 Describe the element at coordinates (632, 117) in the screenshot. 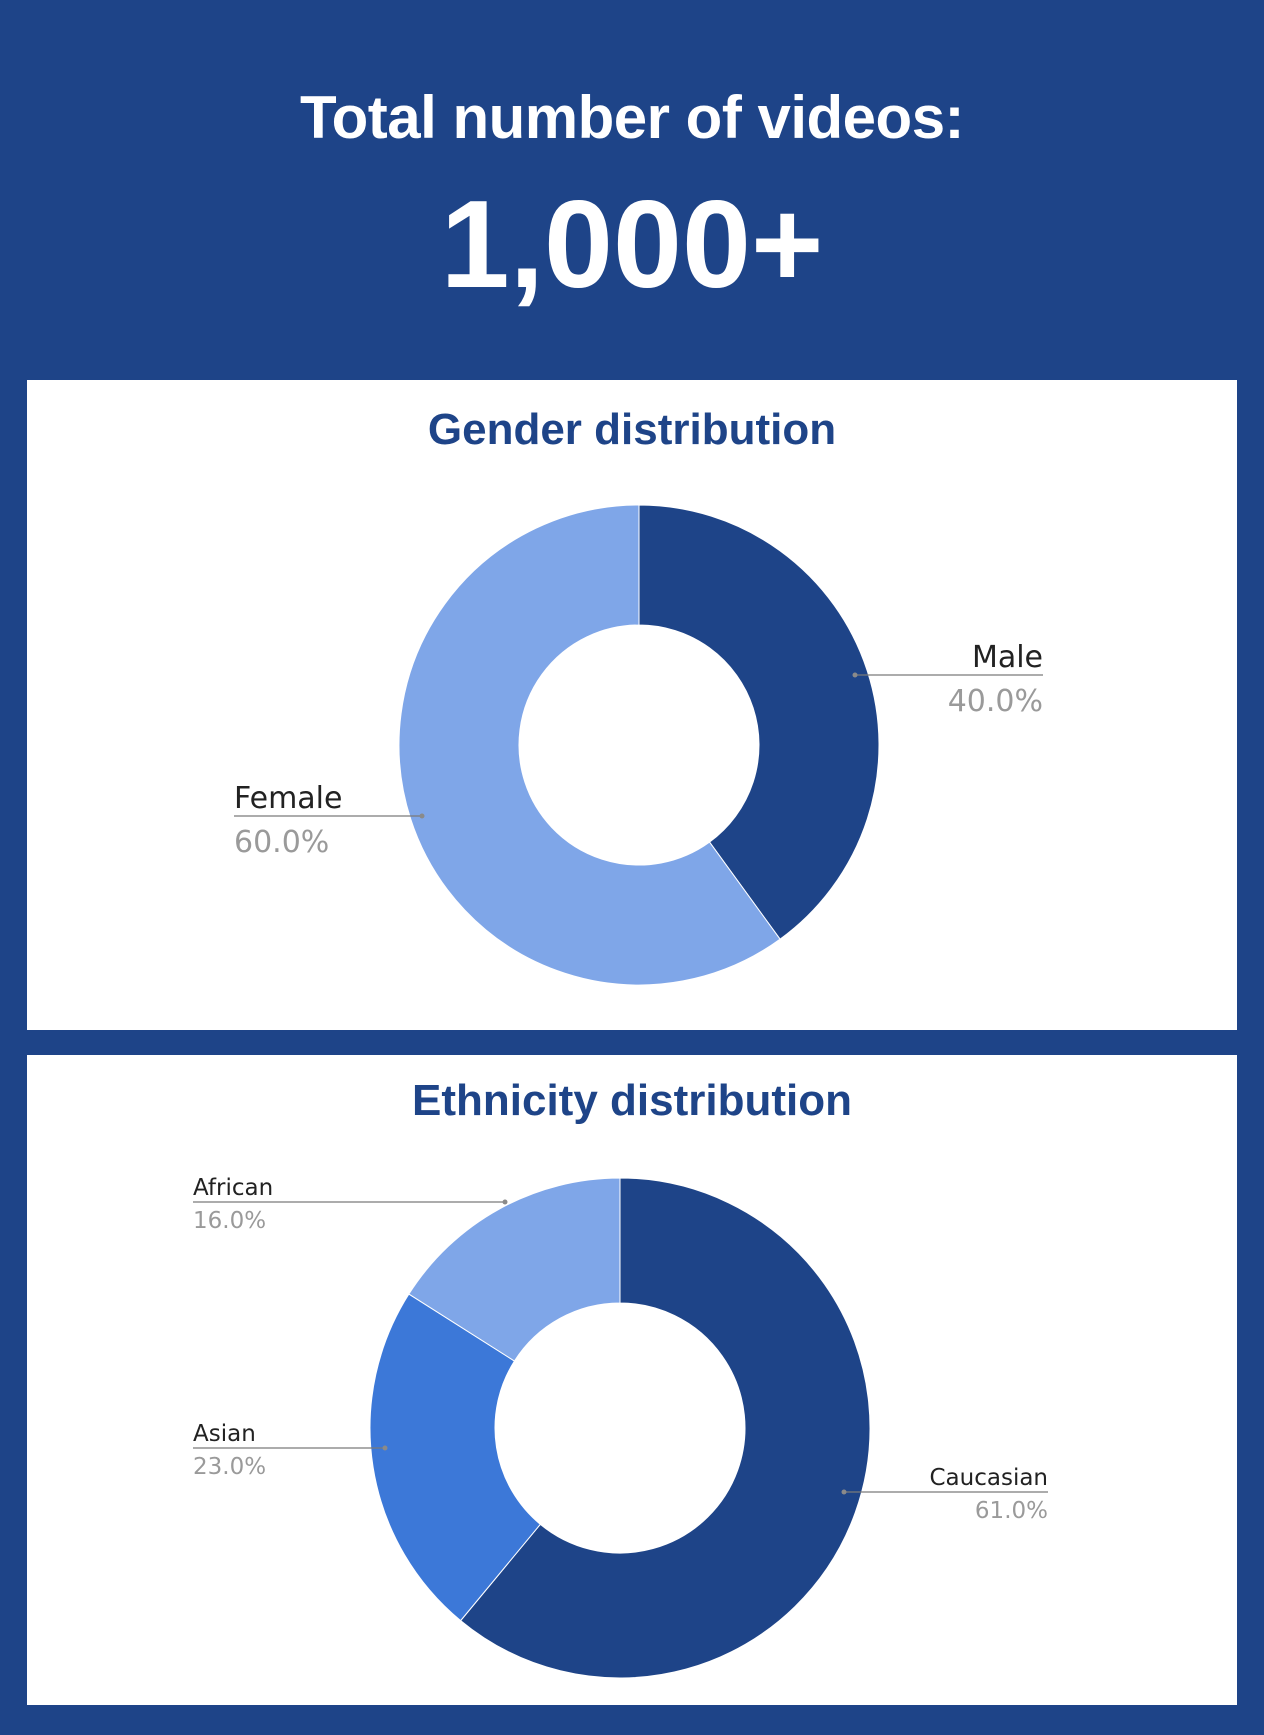

I see `header-title: Total number of videos:` at that location.